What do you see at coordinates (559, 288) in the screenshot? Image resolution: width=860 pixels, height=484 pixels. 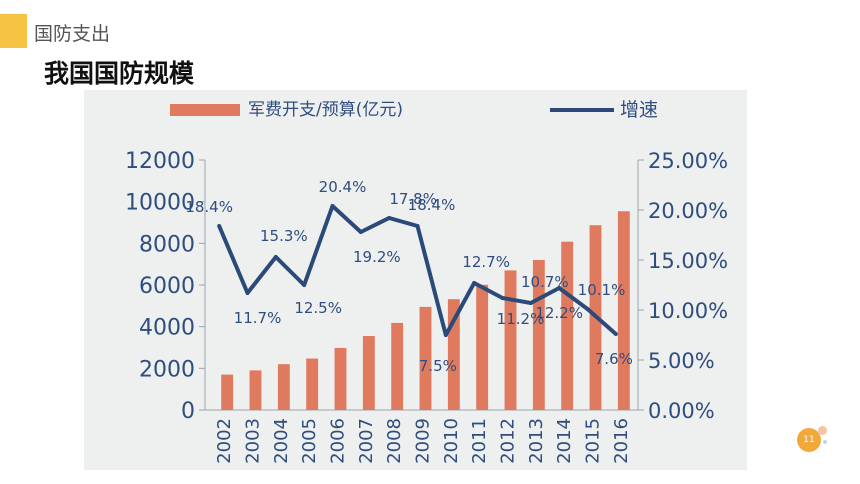 I see `growth-point-2014` at bounding box center [559, 288].